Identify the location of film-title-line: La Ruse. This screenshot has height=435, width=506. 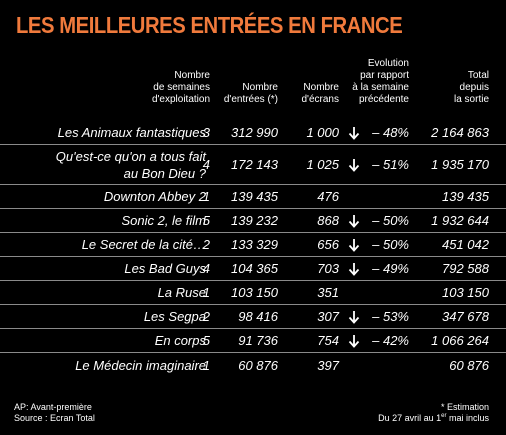
(181, 292).